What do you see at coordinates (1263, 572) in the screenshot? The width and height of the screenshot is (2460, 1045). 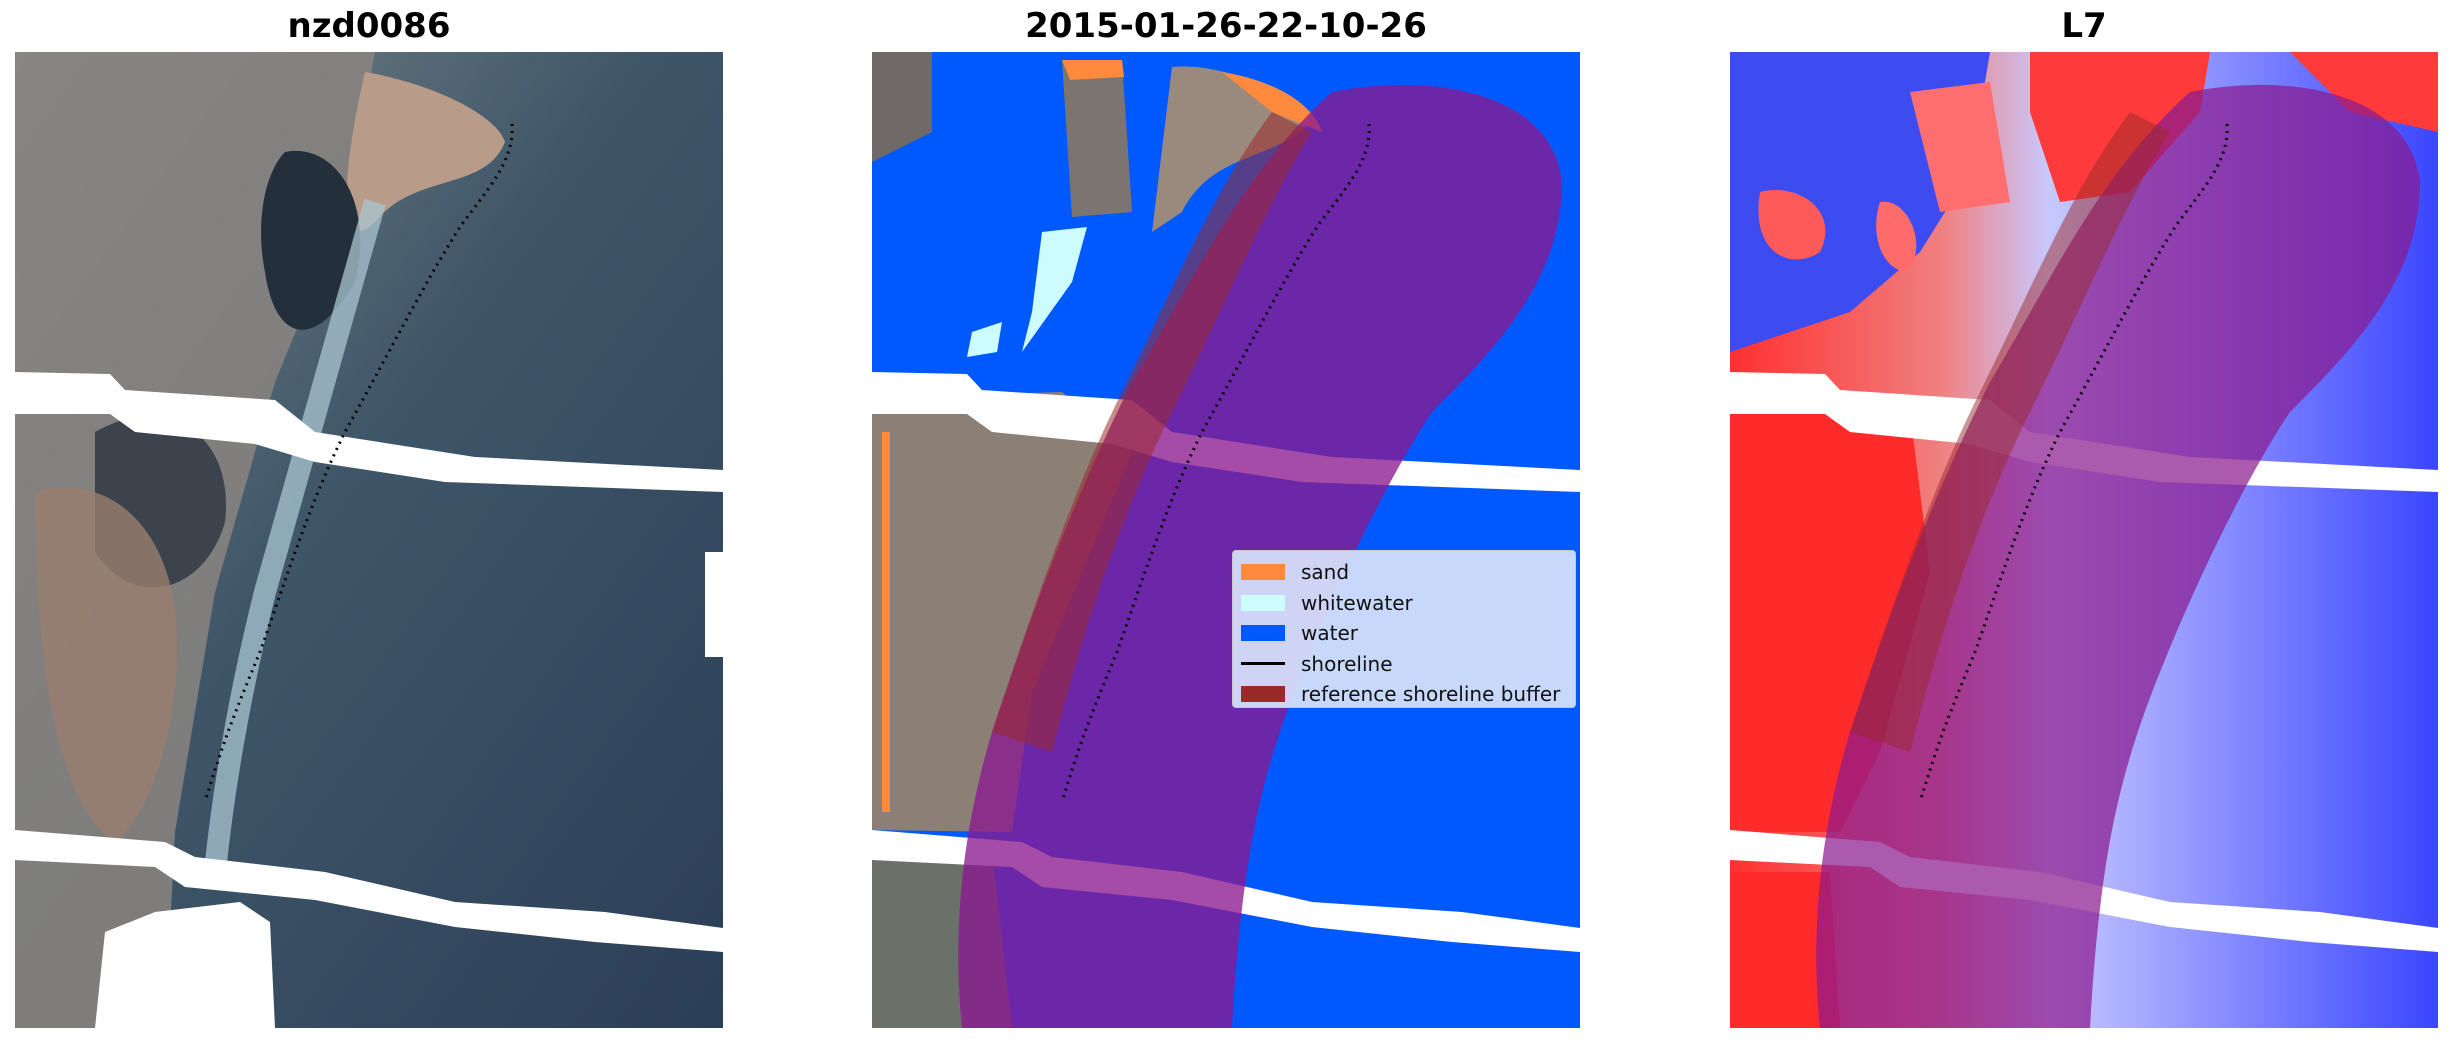 I see `sand-swatch` at bounding box center [1263, 572].